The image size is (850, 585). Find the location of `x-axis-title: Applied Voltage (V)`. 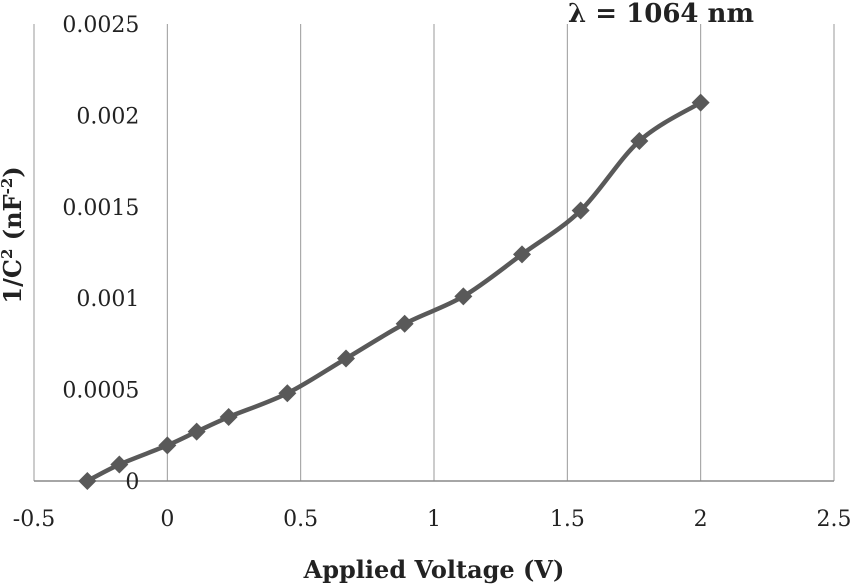

x-axis-title: Applied Voltage (V) is located at coordinates (434, 569).